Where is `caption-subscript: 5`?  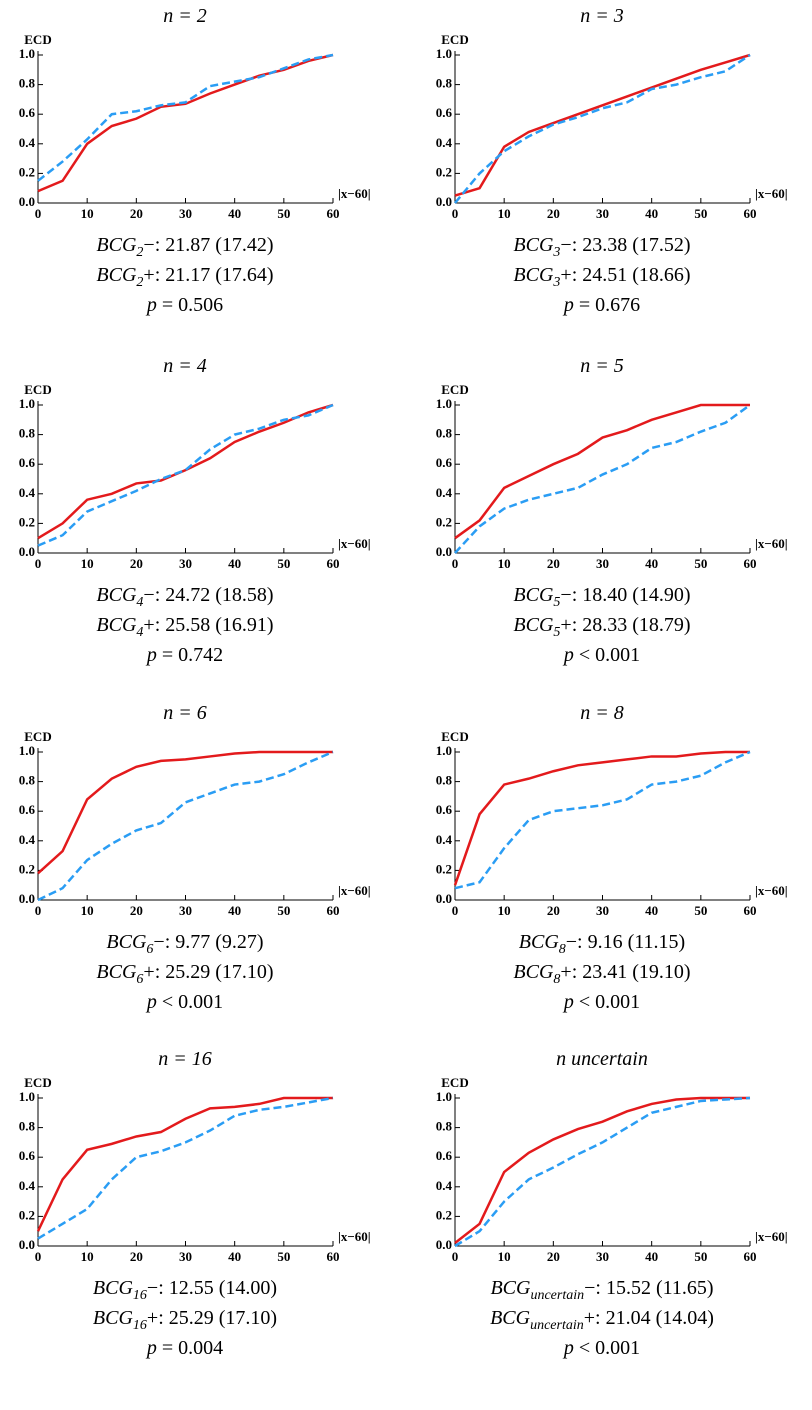 caption-subscript: 5 is located at coordinates (556, 602).